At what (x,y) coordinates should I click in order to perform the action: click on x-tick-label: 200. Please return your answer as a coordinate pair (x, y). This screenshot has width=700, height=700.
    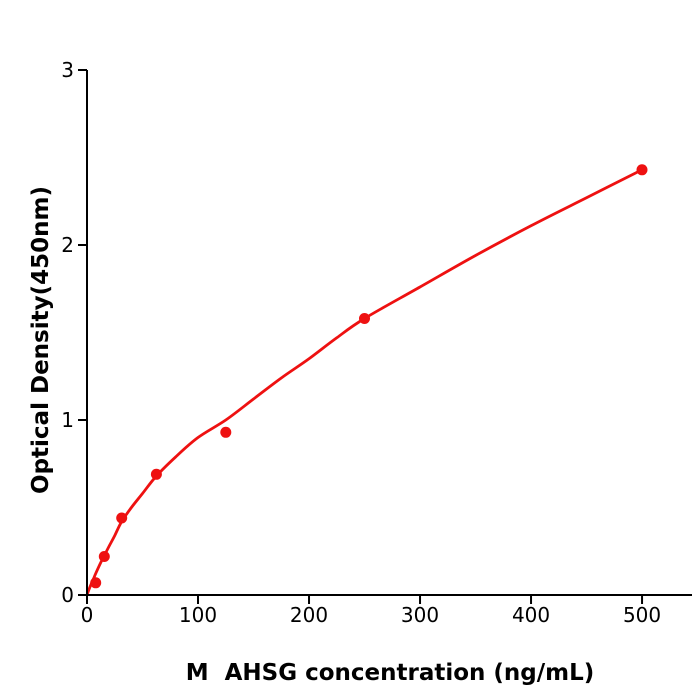
    Looking at the image, I should click on (309, 615).